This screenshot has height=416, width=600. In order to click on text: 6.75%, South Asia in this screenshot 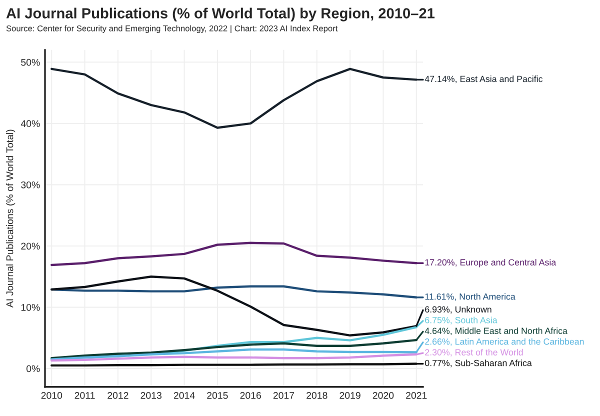, I will do `click(461, 320)`.